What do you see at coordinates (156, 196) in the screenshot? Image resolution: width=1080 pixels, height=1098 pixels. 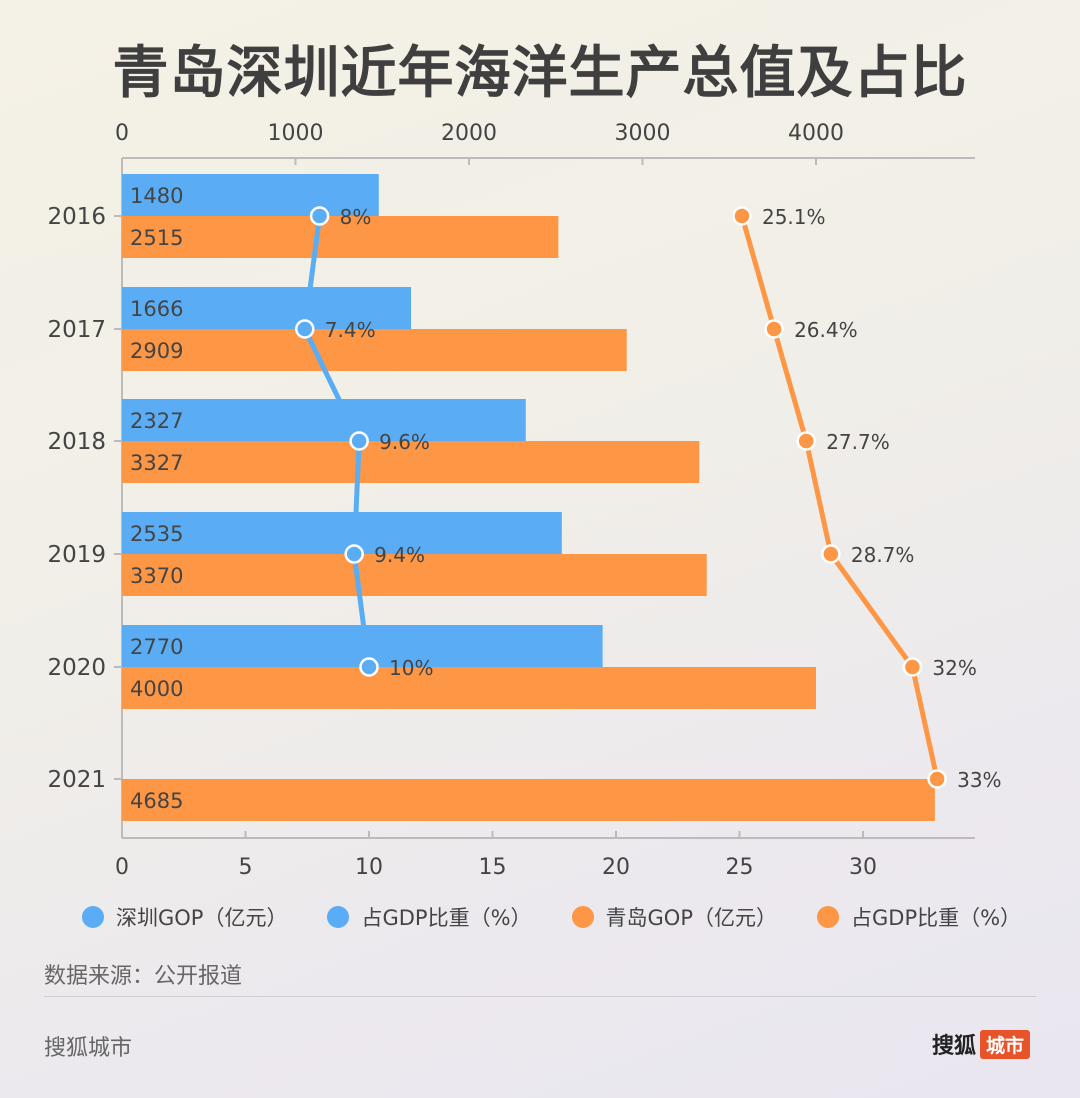 I see `bar-label-shenzhen-gop: 1480` at bounding box center [156, 196].